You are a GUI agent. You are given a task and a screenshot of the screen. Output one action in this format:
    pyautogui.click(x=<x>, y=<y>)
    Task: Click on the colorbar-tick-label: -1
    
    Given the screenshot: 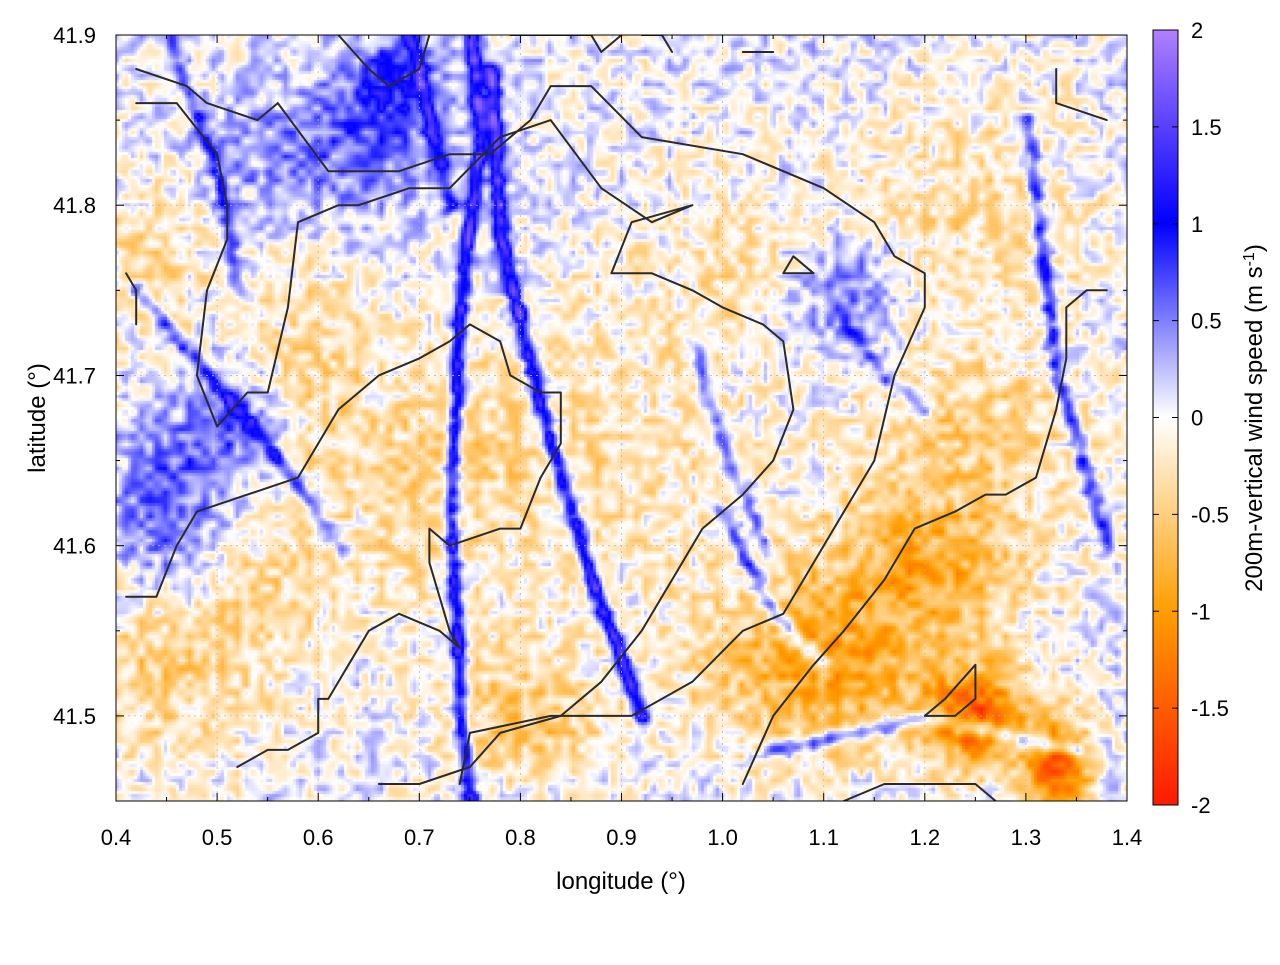 What is the action you would take?
    pyautogui.click(x=1201, y=611)
    